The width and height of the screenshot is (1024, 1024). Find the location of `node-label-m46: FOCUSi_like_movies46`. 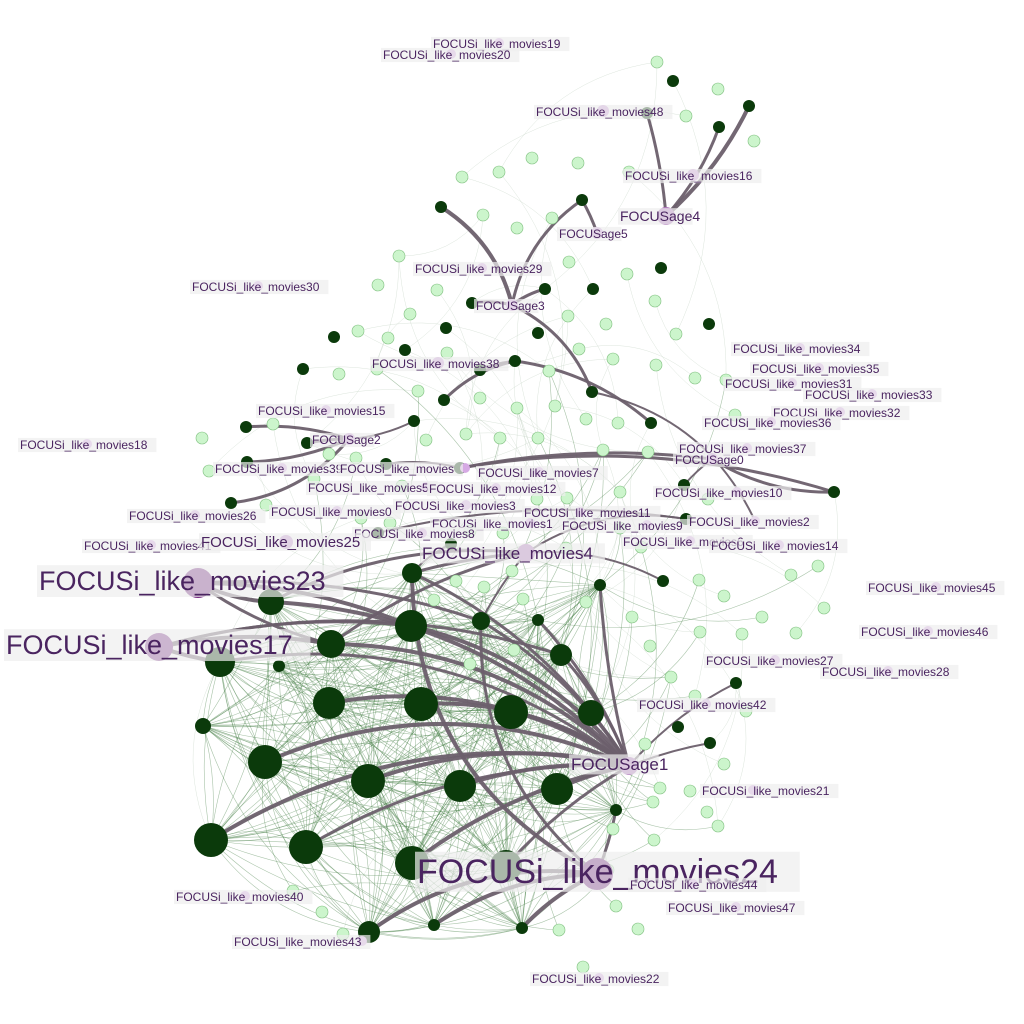

node-label-m46: FOCUSi_like_movies46 is located at coordinates (925, 632).